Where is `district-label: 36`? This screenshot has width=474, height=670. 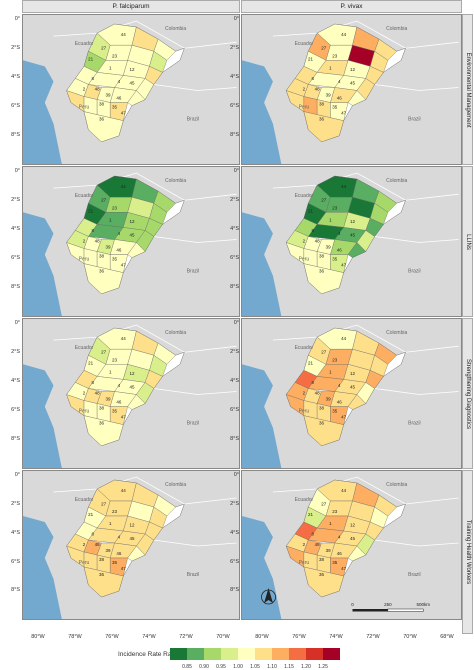
district-label: 36 is located at coordinates (102, 423).